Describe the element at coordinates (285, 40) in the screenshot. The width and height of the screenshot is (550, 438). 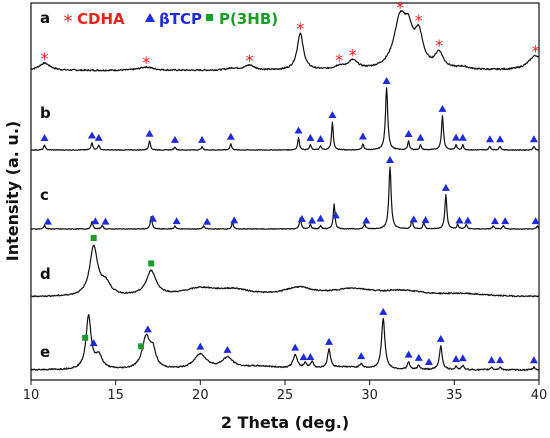
I see `trace-line-a` at that location.